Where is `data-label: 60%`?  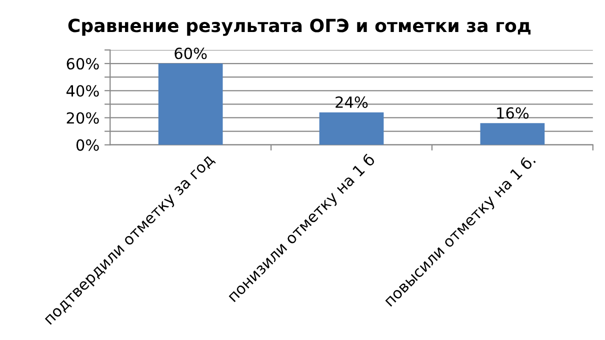 data-label: 60% is located at coordinates (190, 54).